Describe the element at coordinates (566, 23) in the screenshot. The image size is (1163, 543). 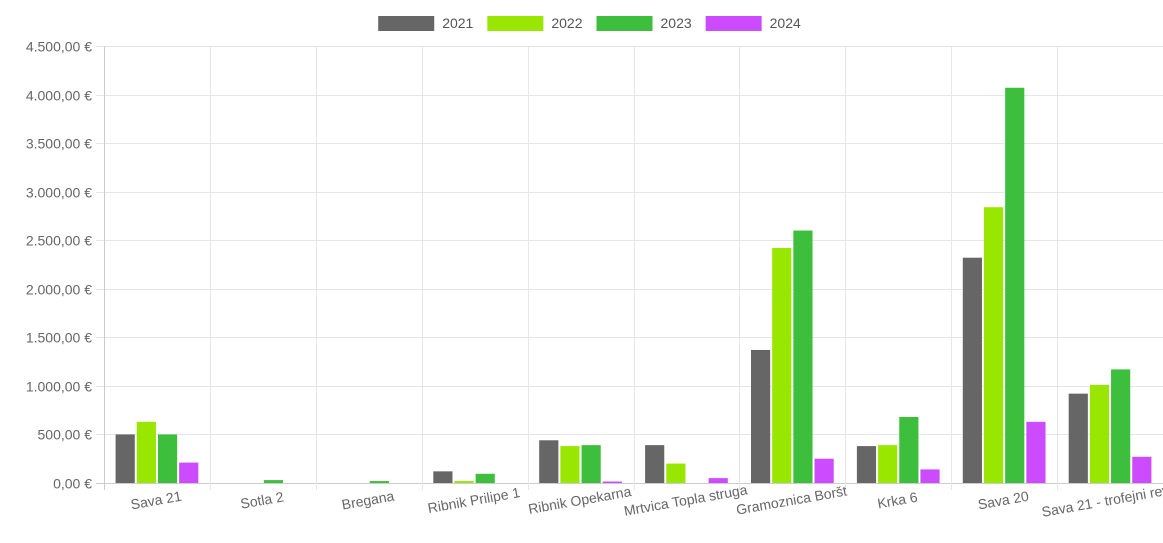
I see `legend-label: 2022` at that location.